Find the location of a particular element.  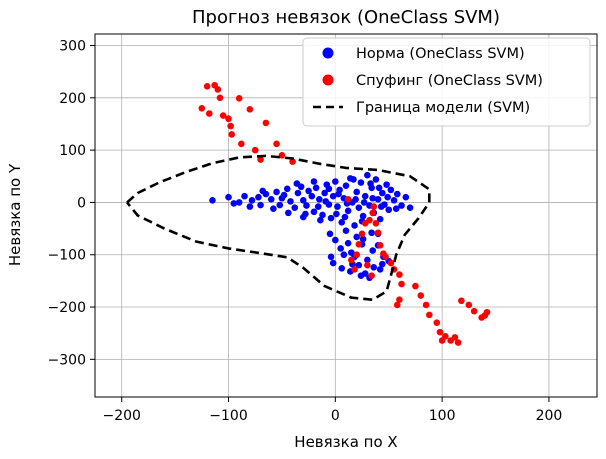

legend-label: Норма (OneClass SVM) is located at coordinates (440, 54).